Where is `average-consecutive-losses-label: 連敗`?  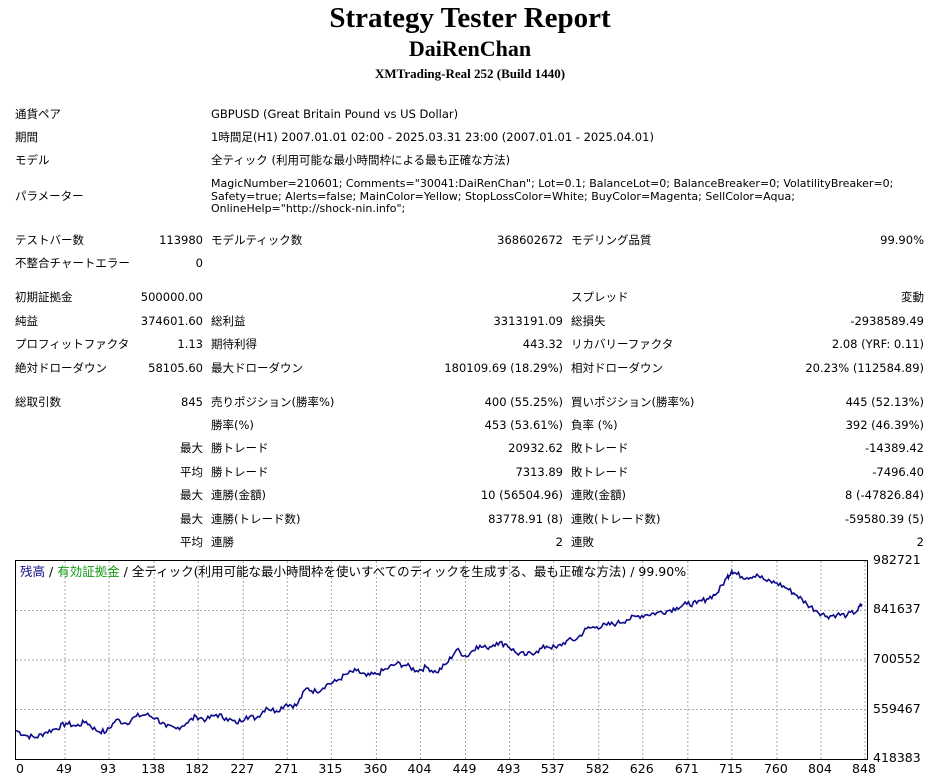
average-consecutive-losses-label: 連敗 is located at coordinates (582, 542).